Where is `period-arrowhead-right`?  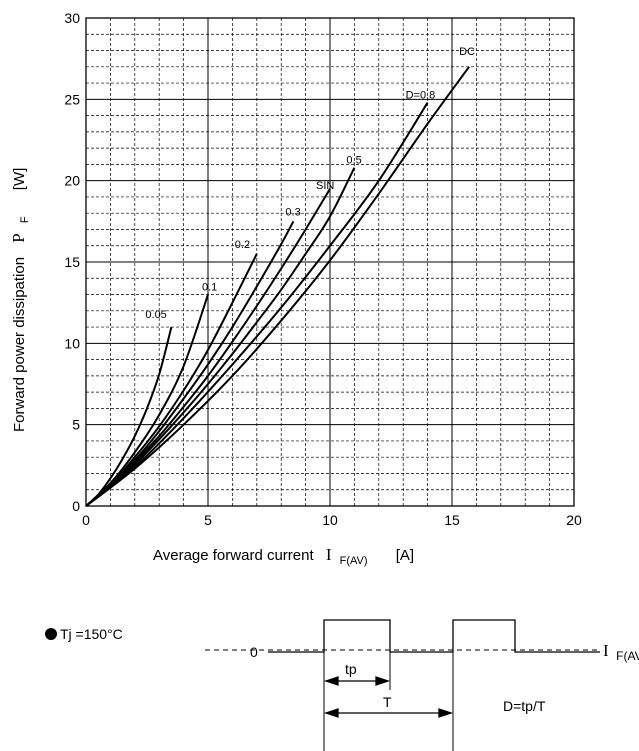
period-arrowhead-right is located at coordinates (446, 713).